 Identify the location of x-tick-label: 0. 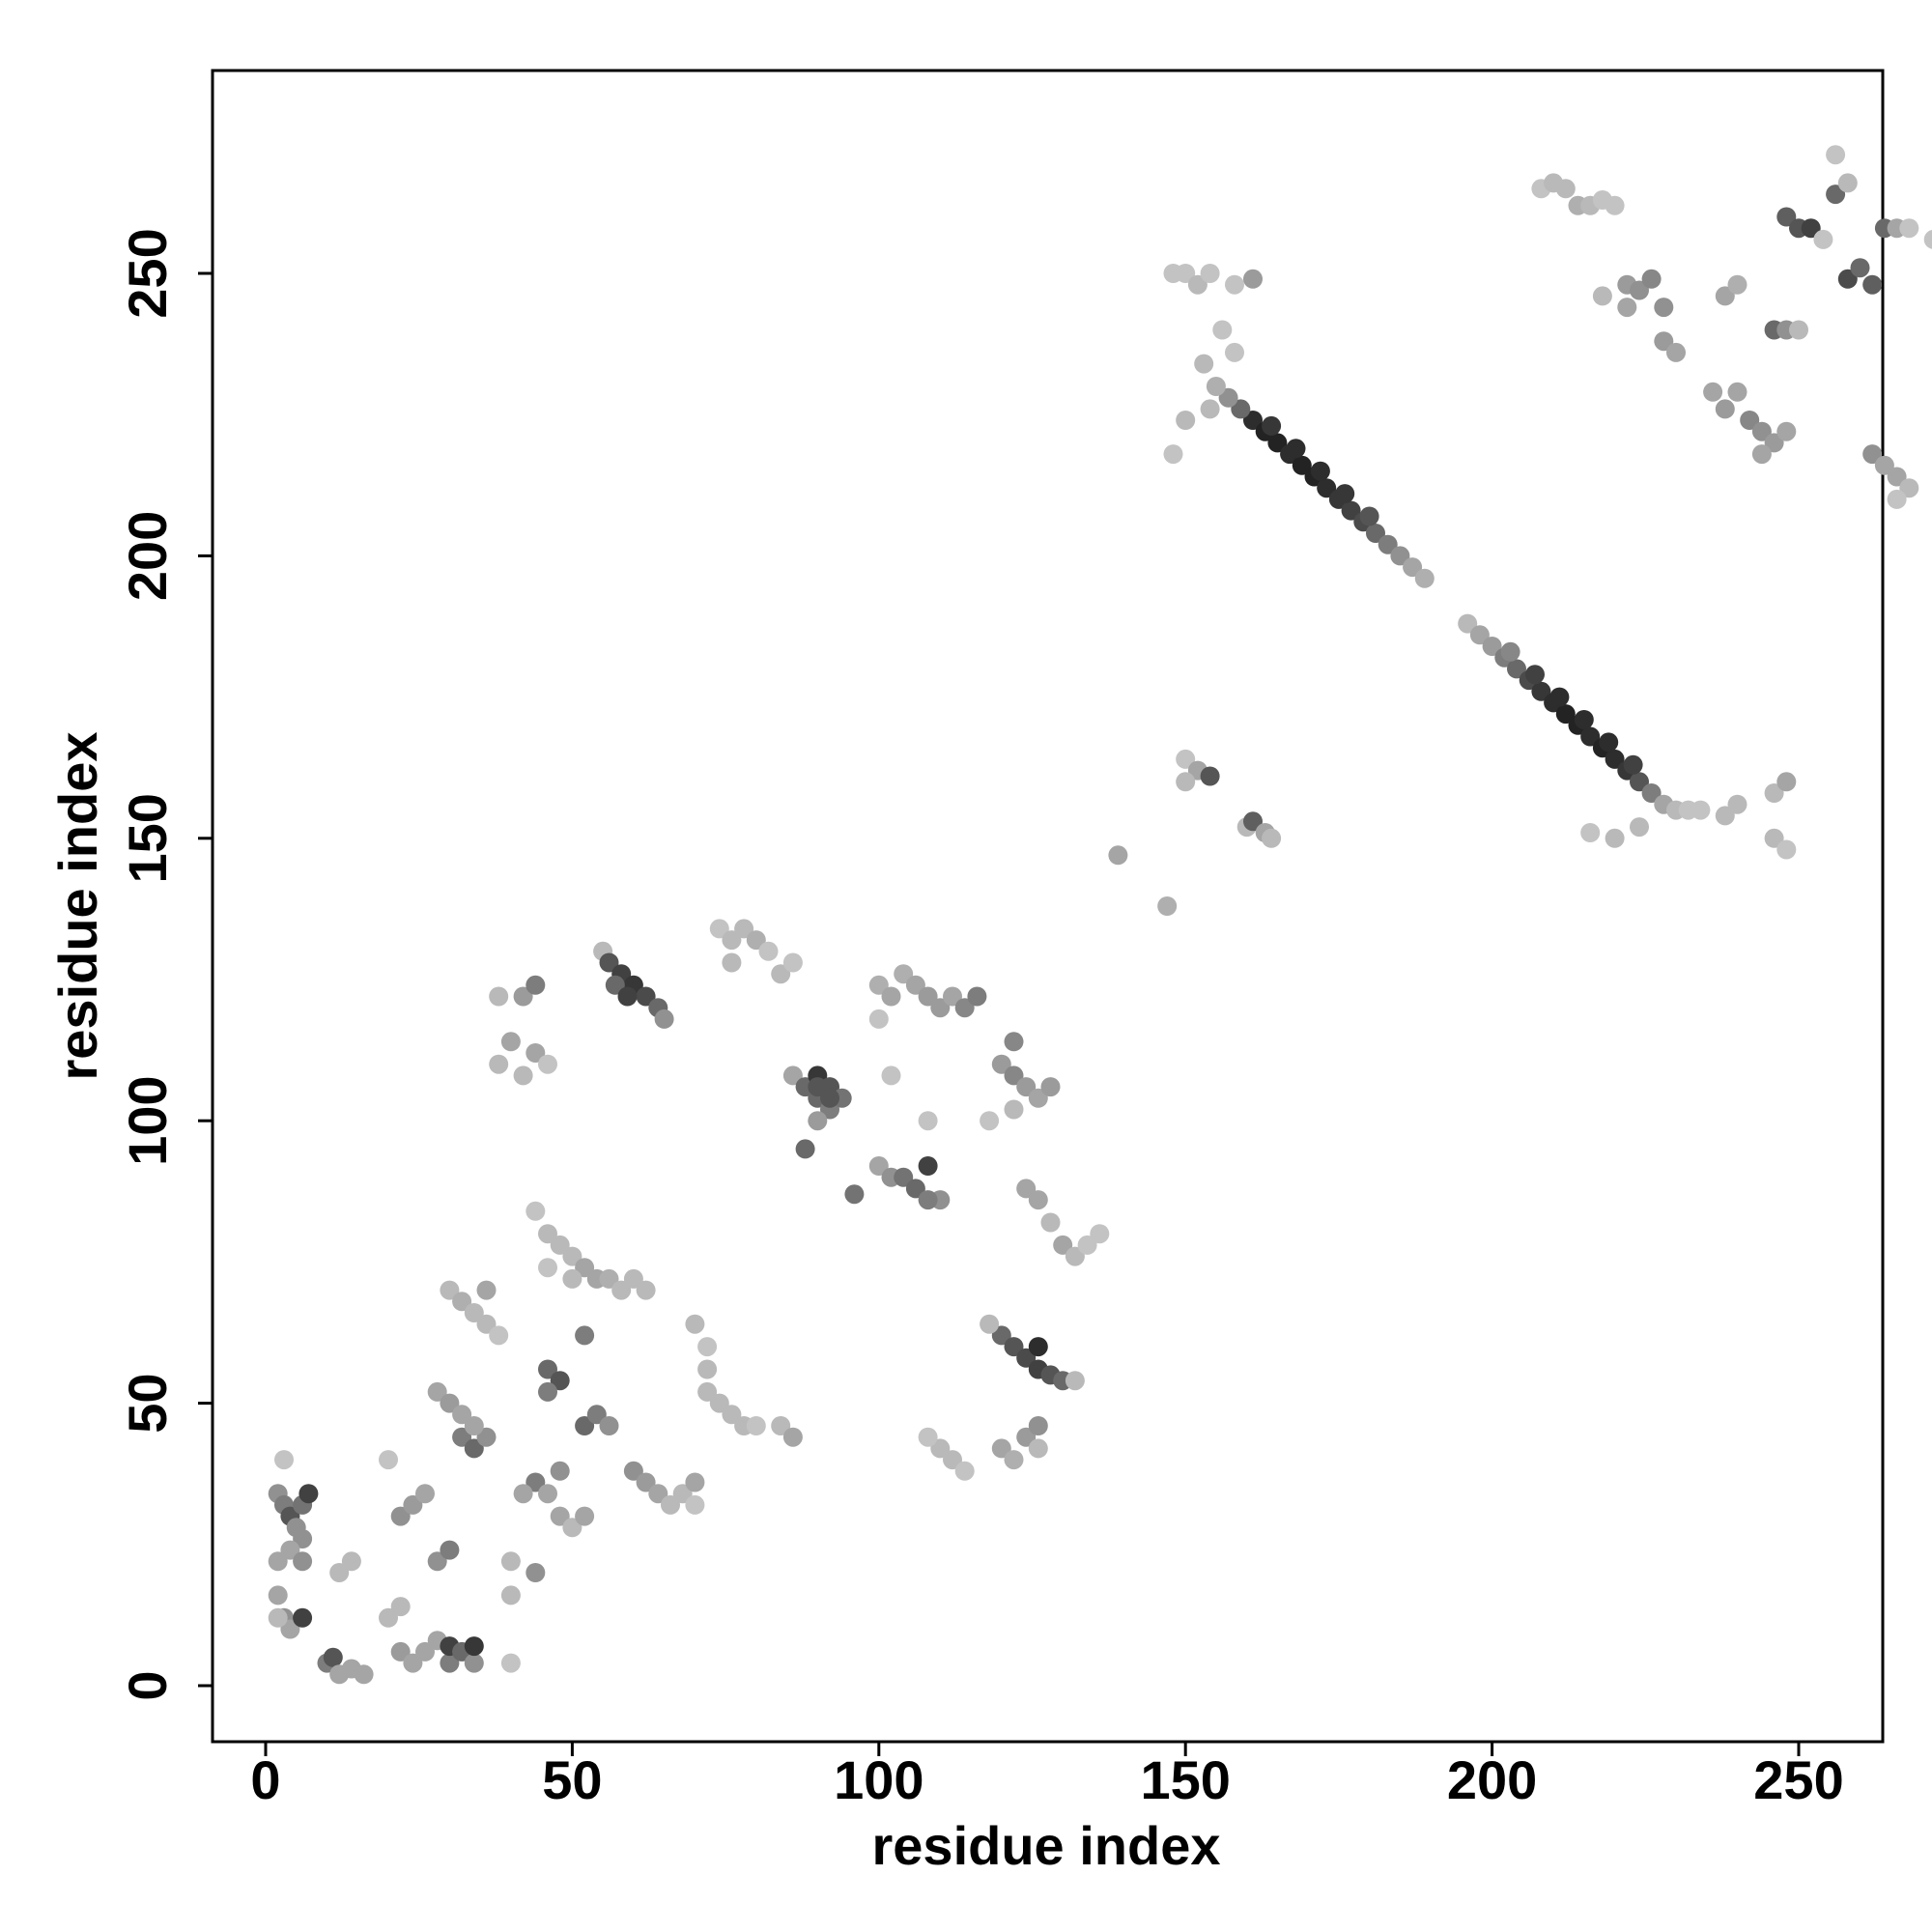
(265, 1779).